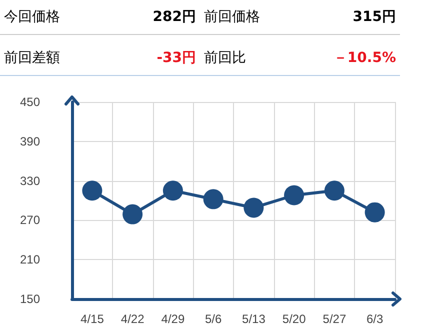  Describe the element at coordinates (30, 141) in the screenshot. I see `y-tick-label: 390` at that location.